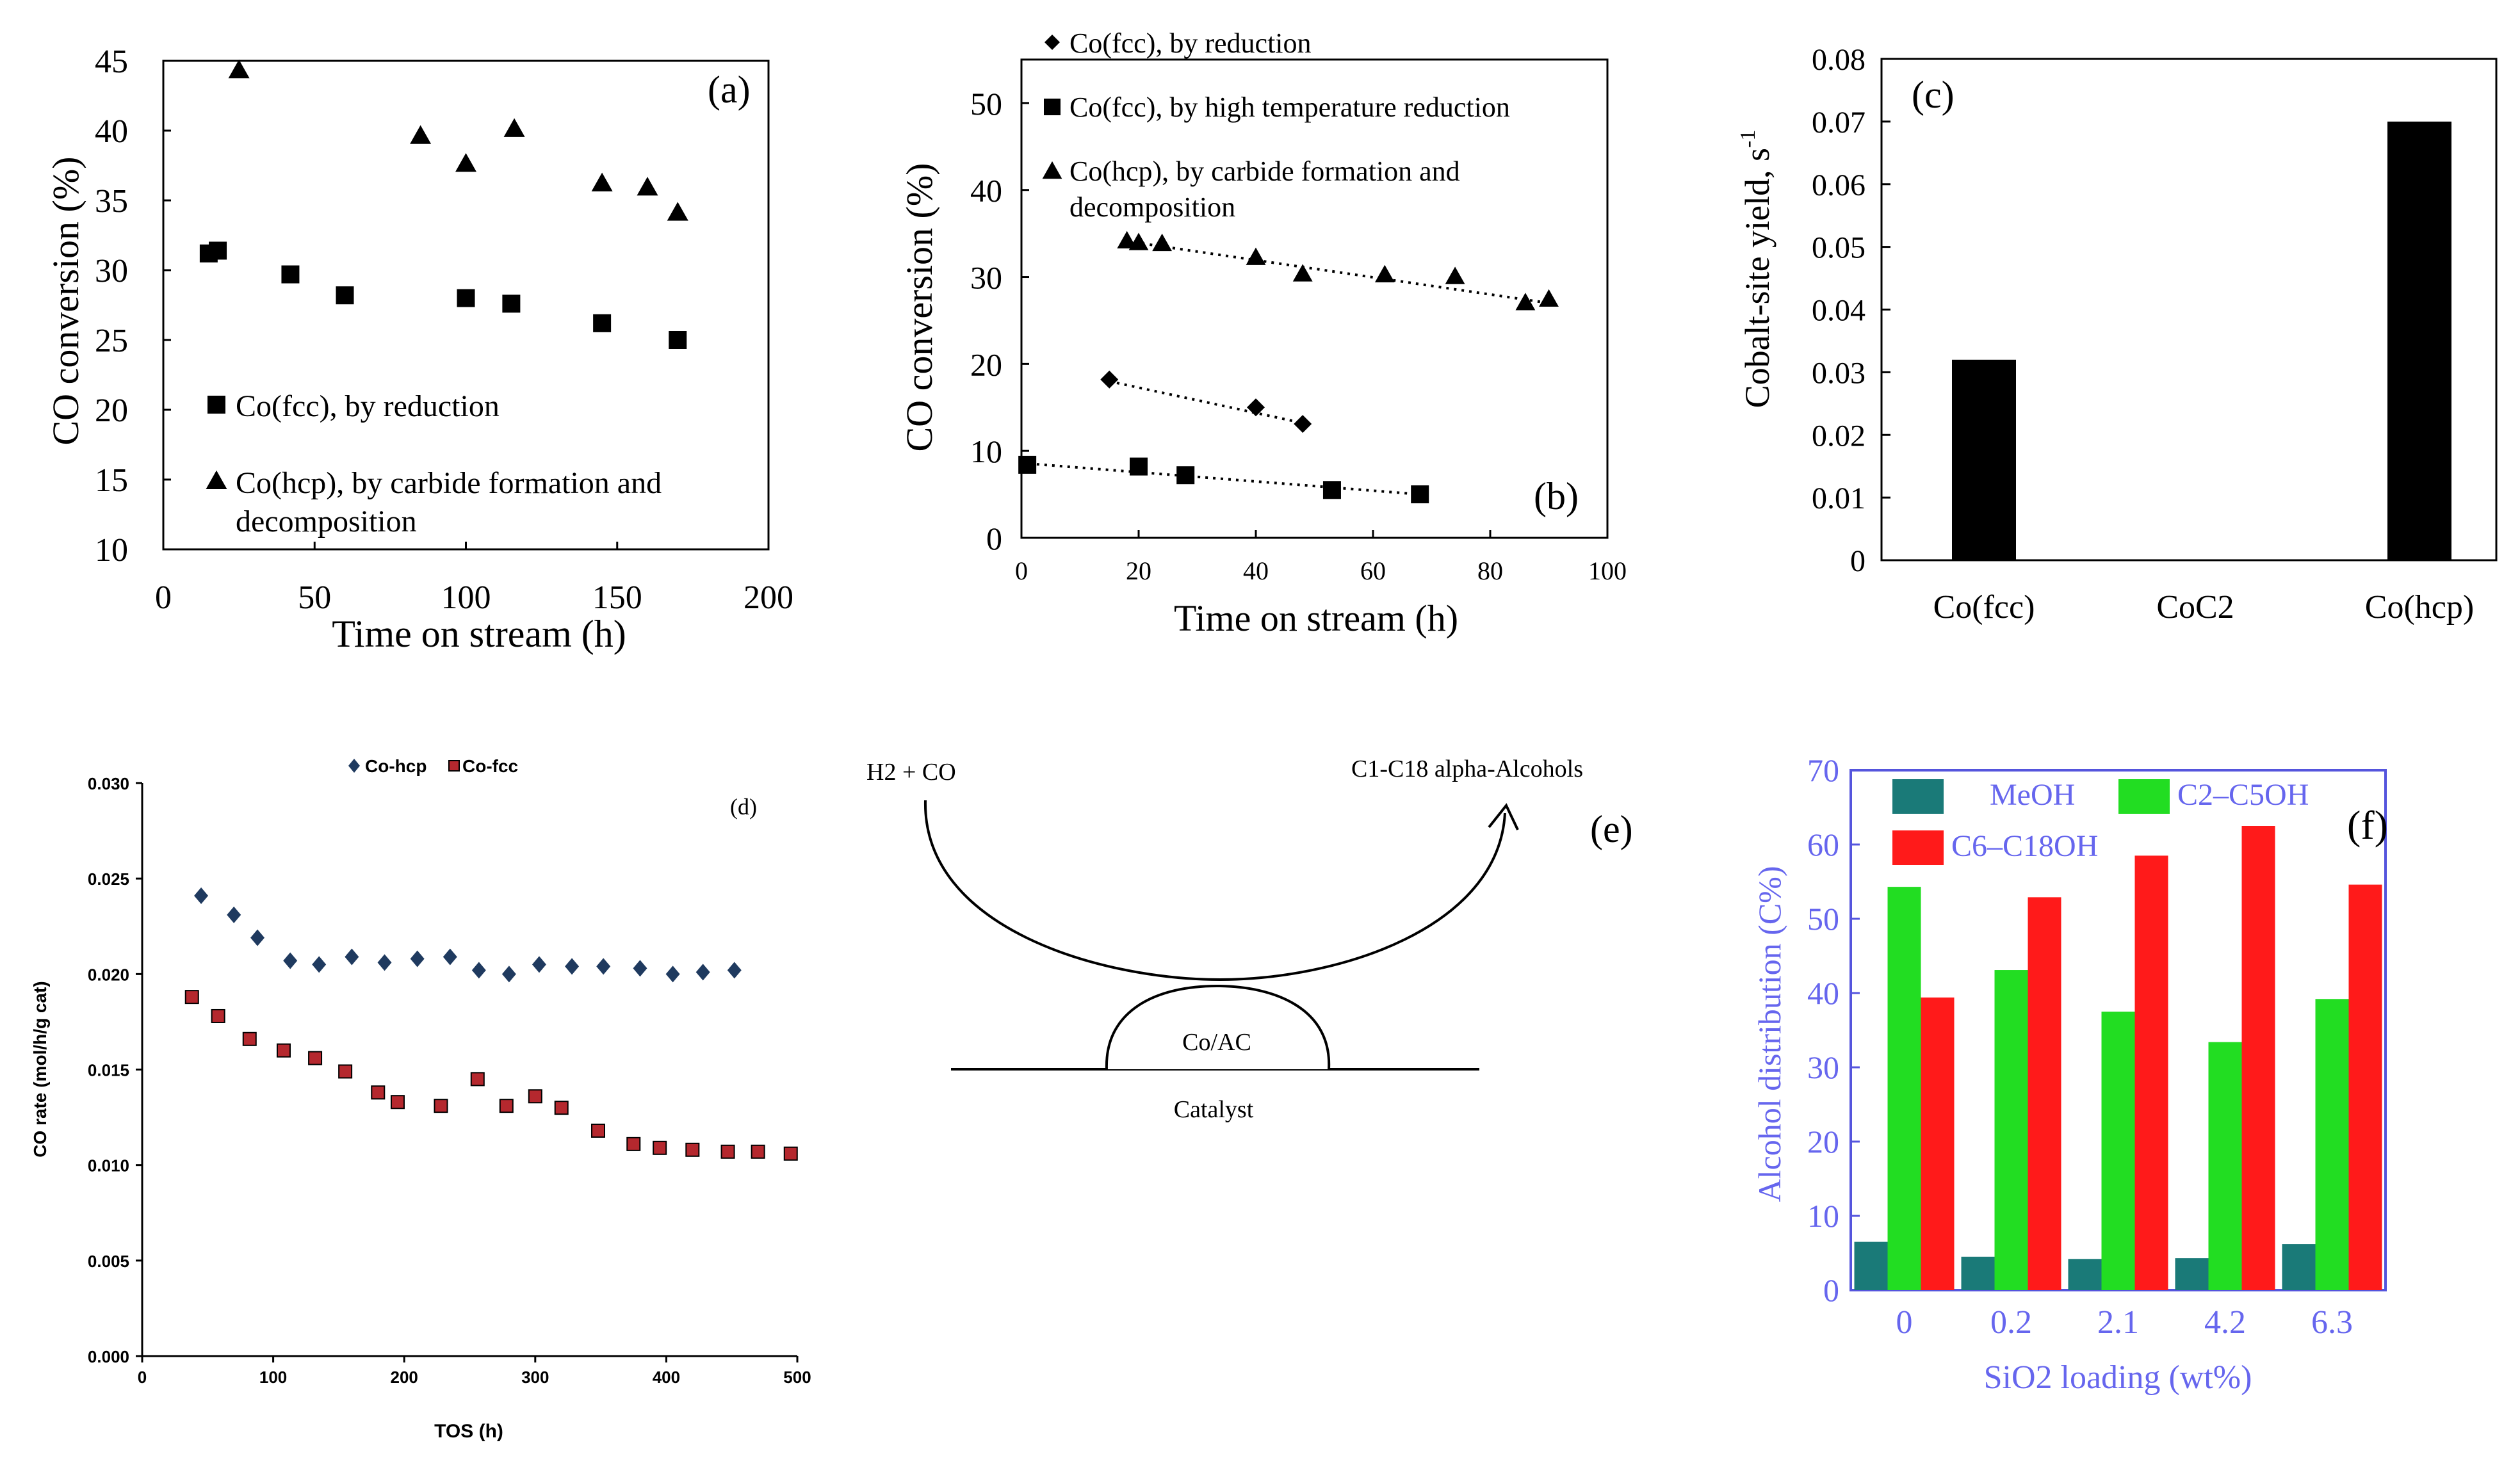 The height and width of the screenshot is (1463, 2520). I want to click on y-tick-label: 0.020, so click(109, 974).